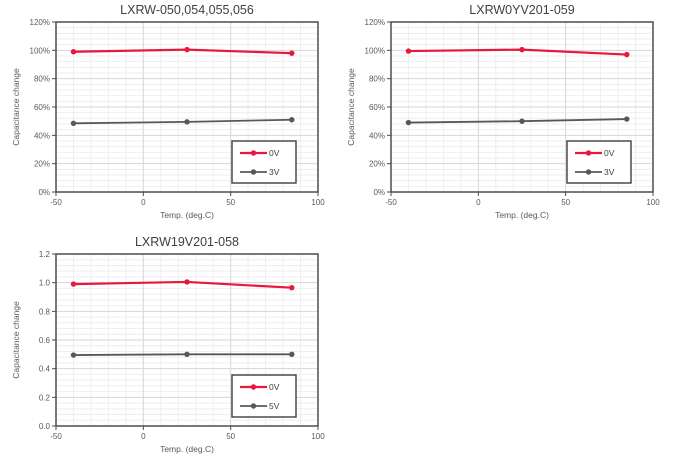  Describe the element at coordinates (45, 311) in the screenshot. I see `y-tick-label: 0.8` at that location.